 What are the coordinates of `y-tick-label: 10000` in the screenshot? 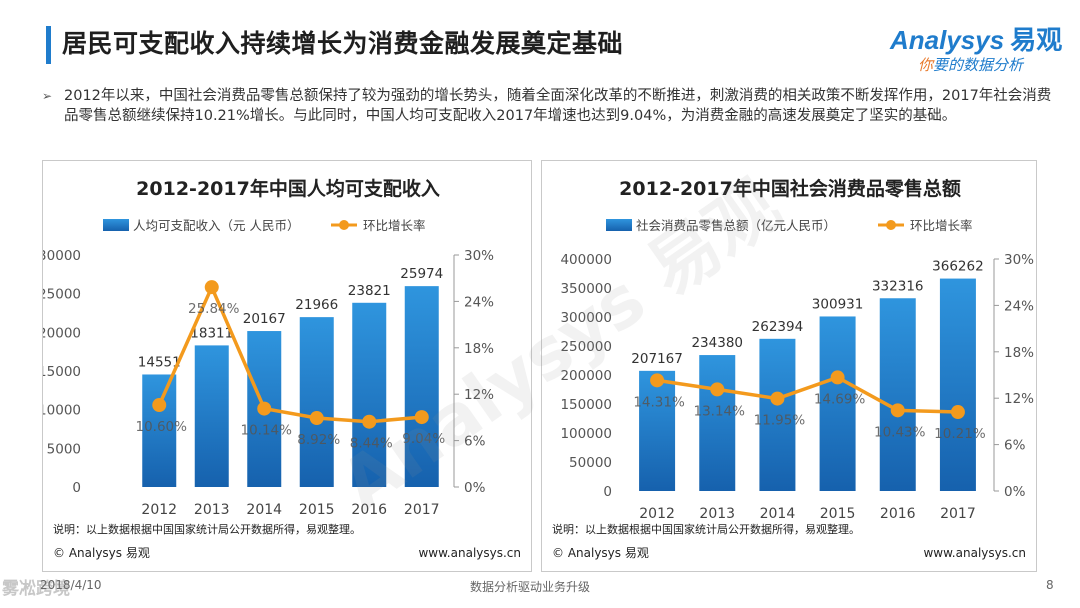 It's located at (62, 411).